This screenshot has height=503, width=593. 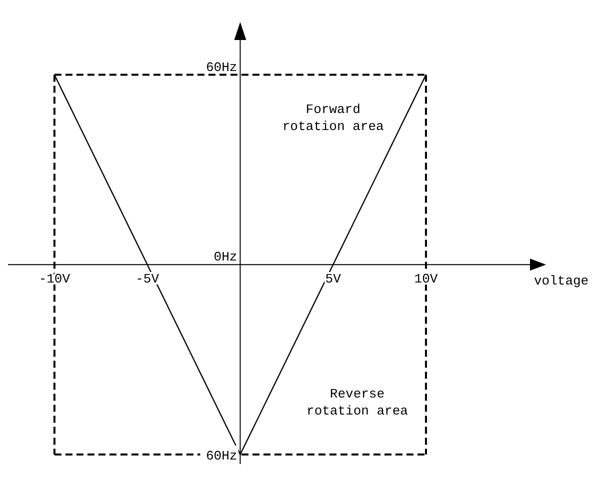 I want to click on annotation: Forward rotation area, so click(x=333, y=118).